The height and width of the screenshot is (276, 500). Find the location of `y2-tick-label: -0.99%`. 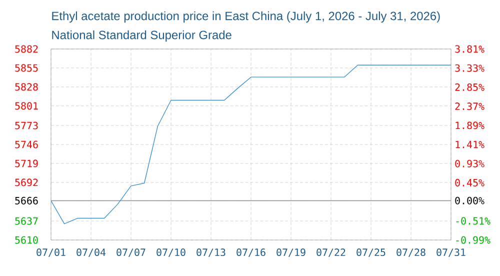

y2-tick-label: -0.99% is located at coordinates (473, 240).